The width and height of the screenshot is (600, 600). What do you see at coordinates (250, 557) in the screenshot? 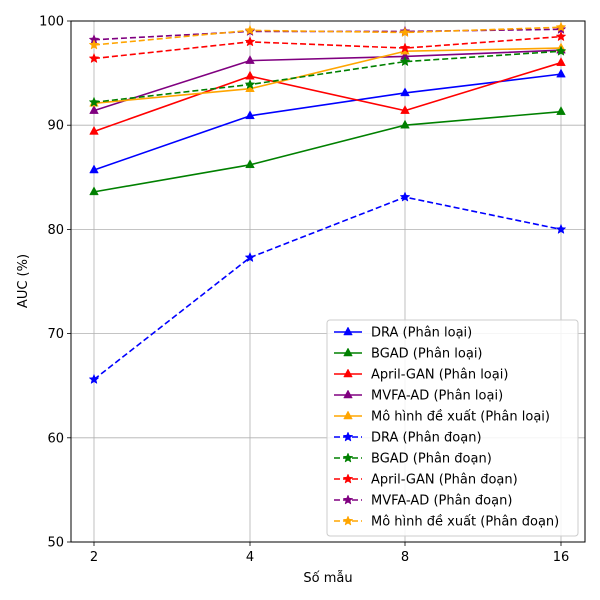
I see `x-tick-label: 4` at bounding box center [250, 557].